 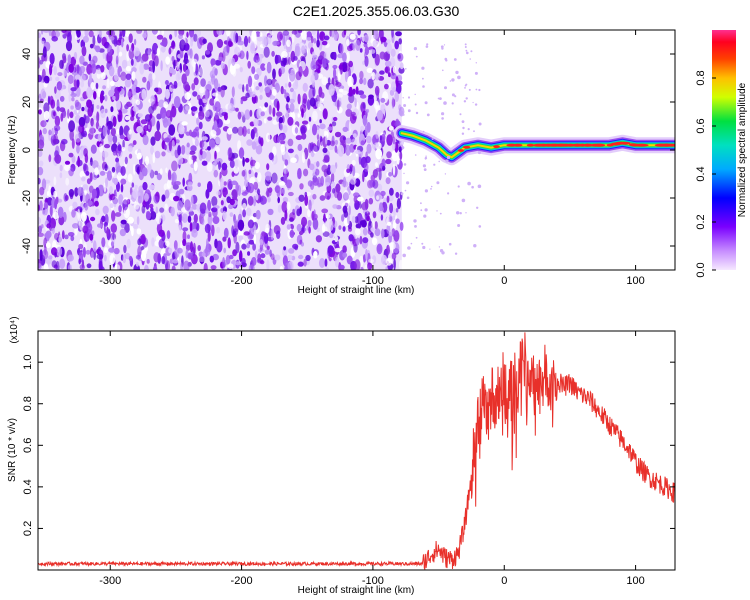 What do you see at coordinates (466, 147) in the screenshot?
I see `track-hotspot` at bounding box center [466, 147].